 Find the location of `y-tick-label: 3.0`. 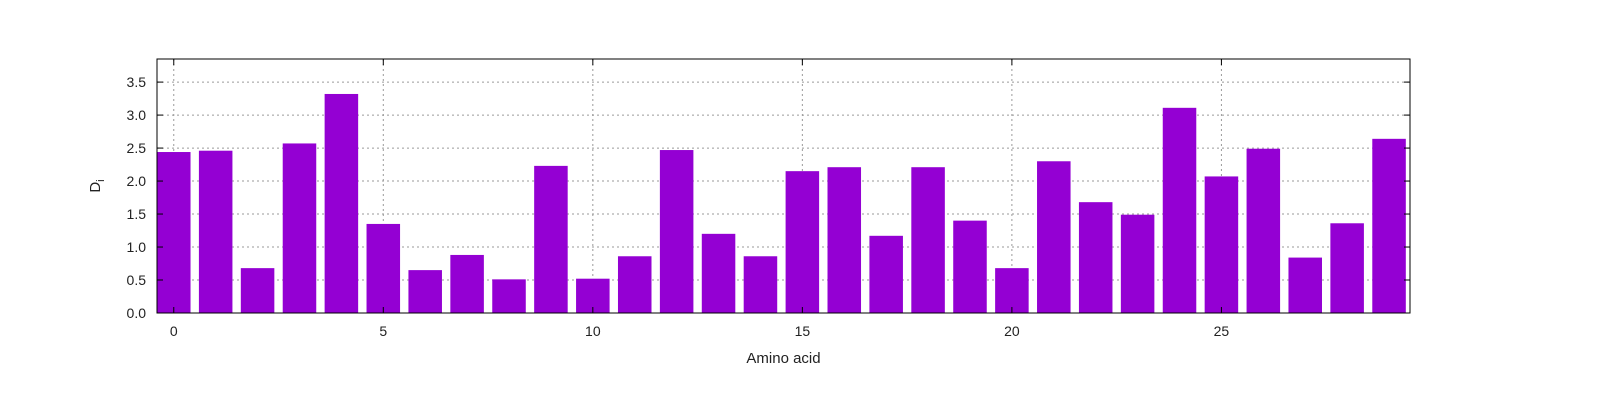

y-tick-label: 3.0 is located at coordinates (137, 115).